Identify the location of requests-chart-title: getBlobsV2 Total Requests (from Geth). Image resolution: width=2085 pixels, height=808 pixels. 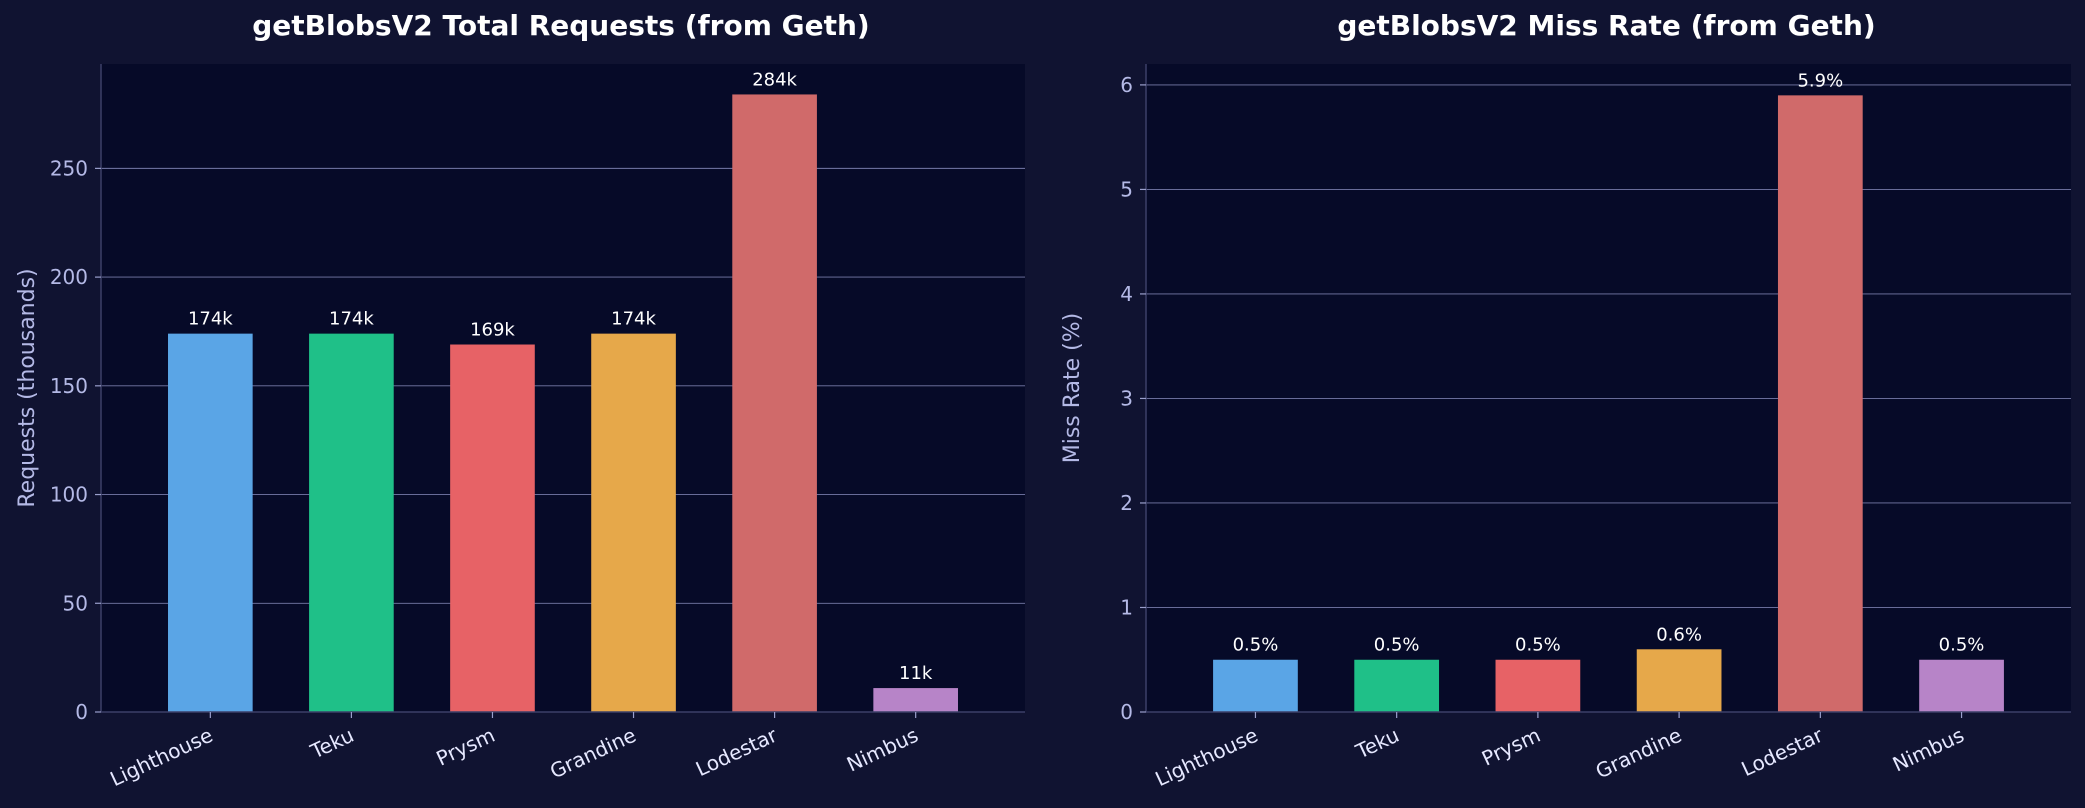
(560, 25).